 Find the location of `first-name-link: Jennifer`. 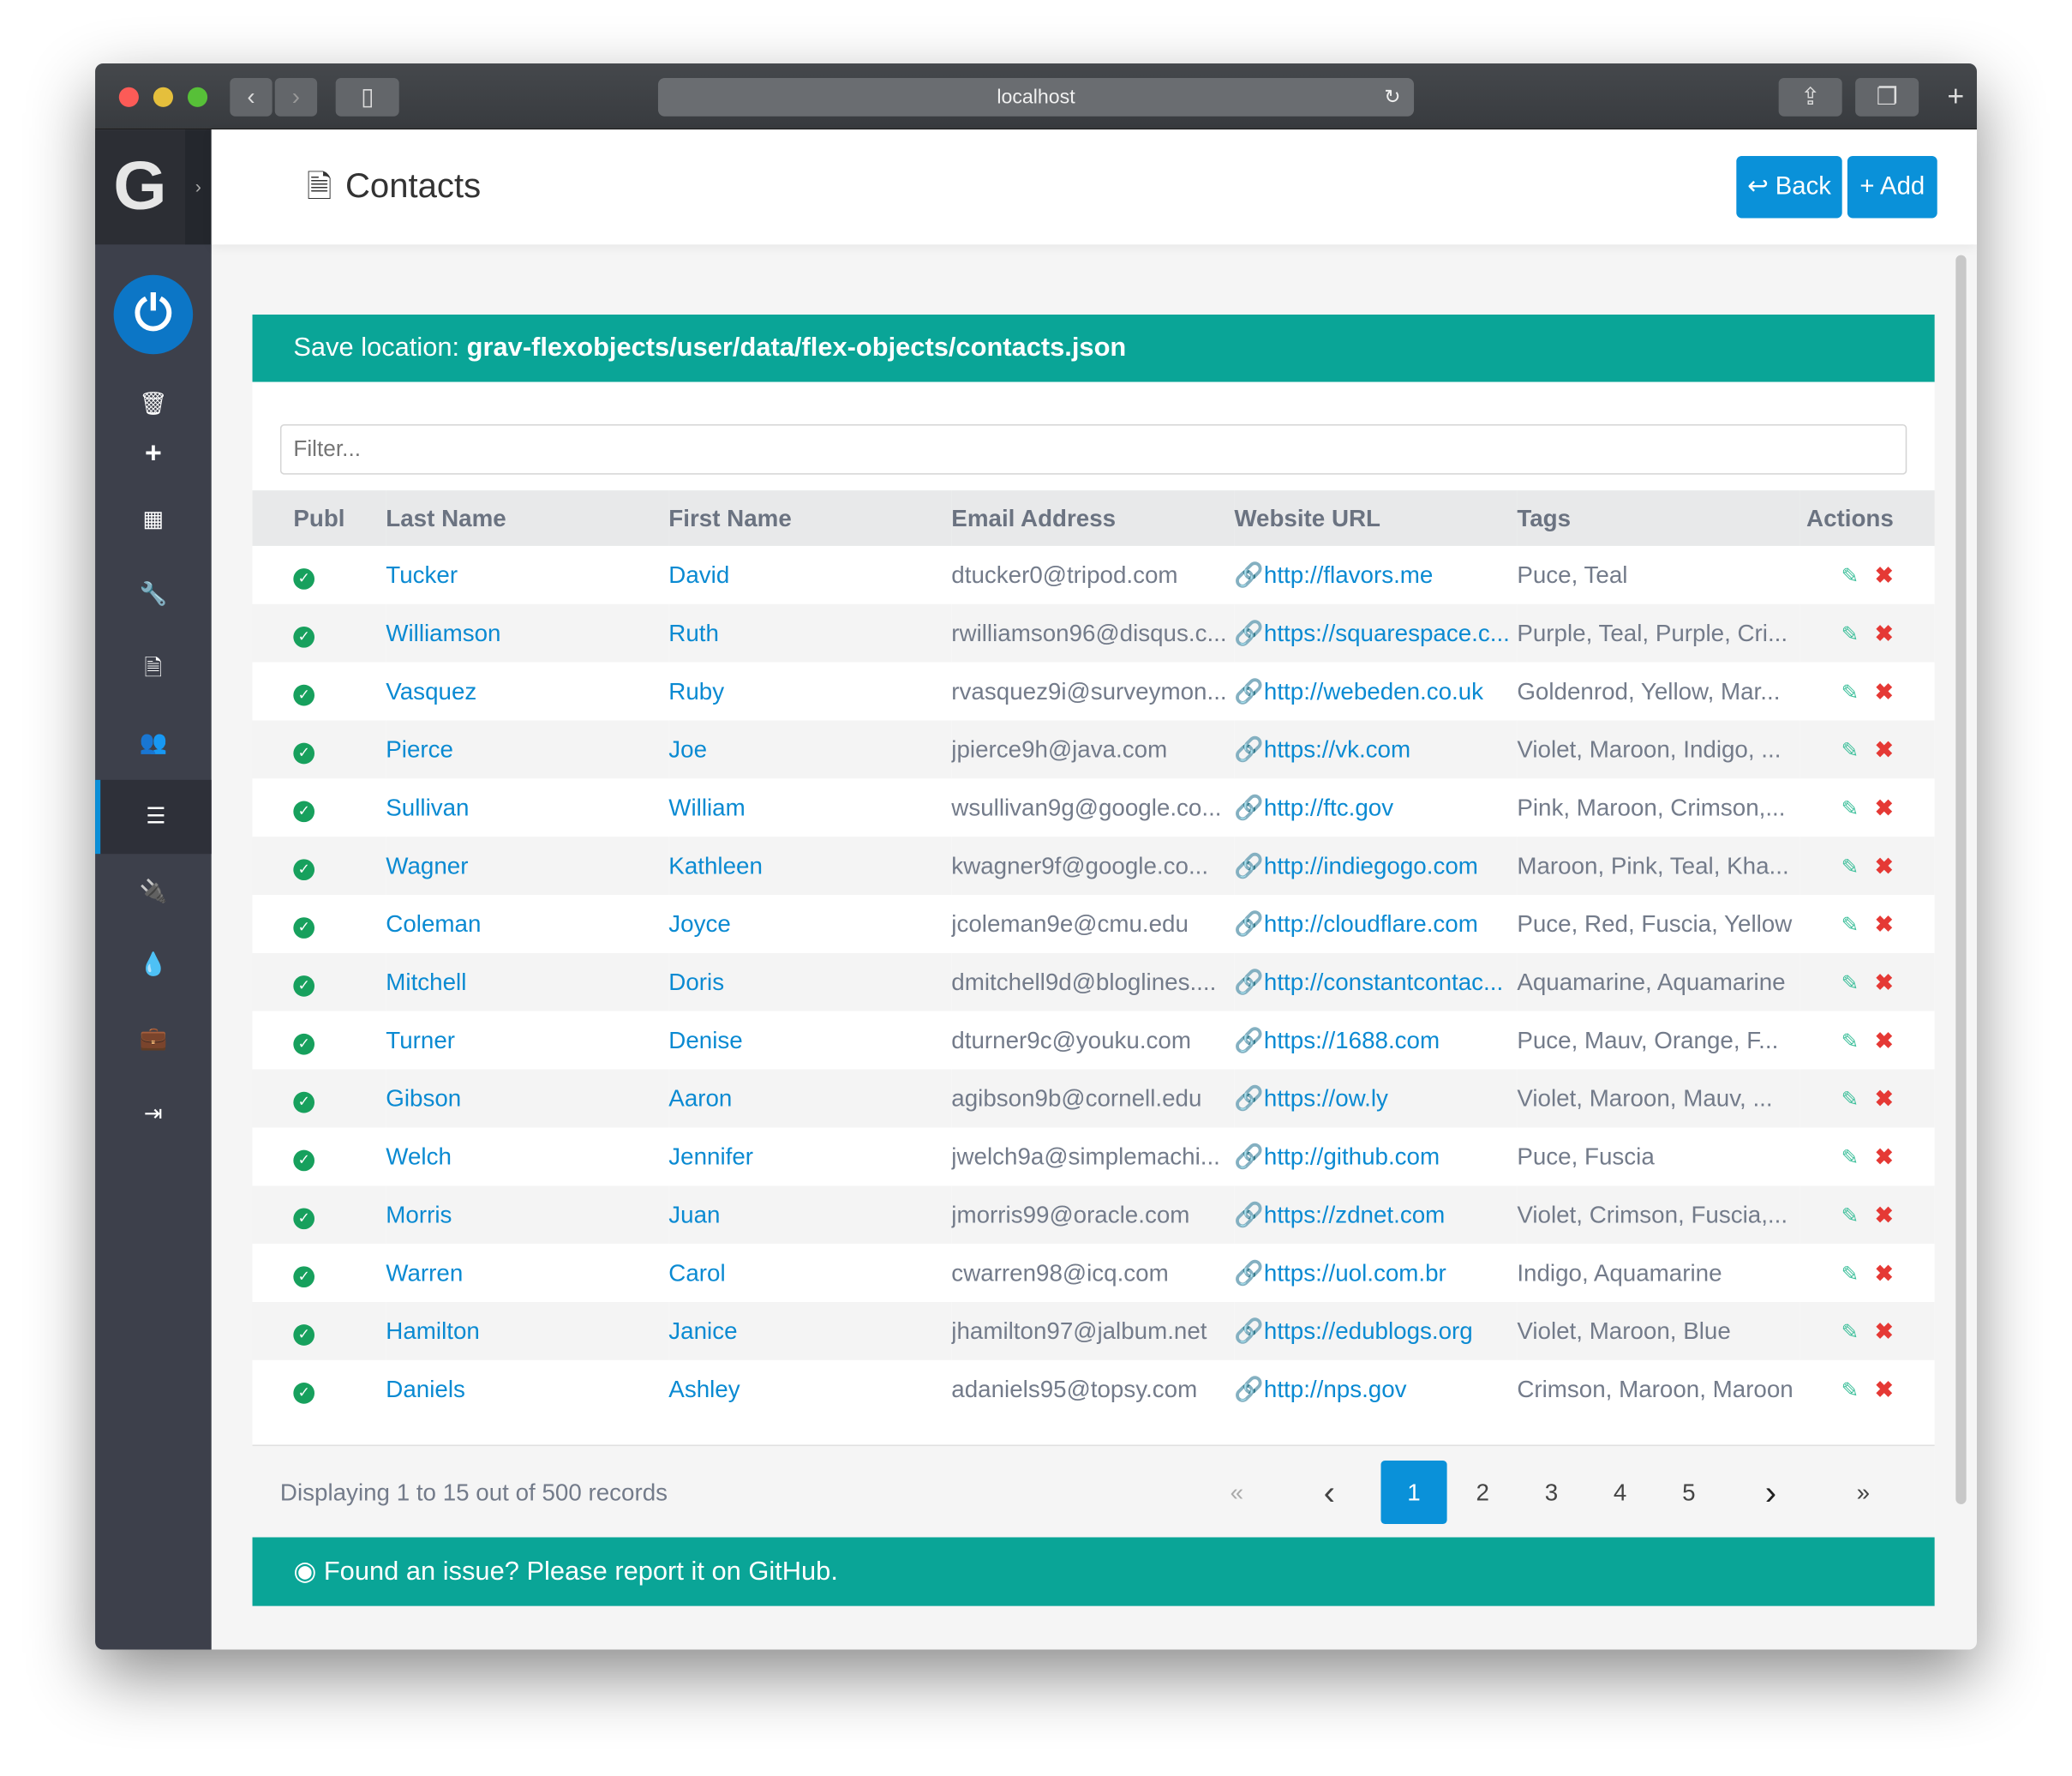

first-name-link: Jennifer is located at coordinates (711, 1156).